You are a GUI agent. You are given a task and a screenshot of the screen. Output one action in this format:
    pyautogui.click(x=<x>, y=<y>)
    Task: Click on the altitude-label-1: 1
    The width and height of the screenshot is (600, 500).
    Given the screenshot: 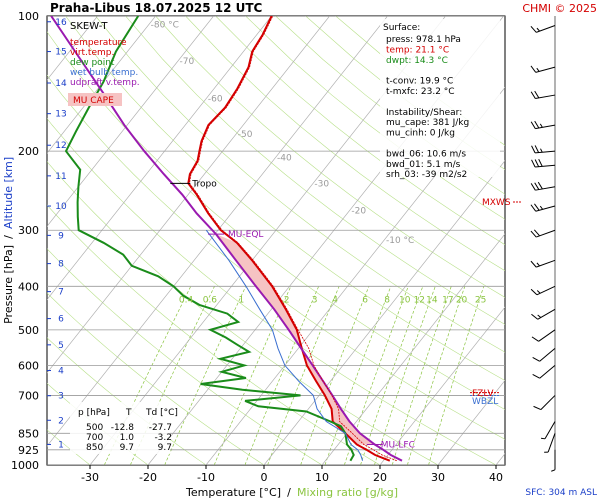 What is the action you would take?
    pyautogui.click(x=61, y=445)
    